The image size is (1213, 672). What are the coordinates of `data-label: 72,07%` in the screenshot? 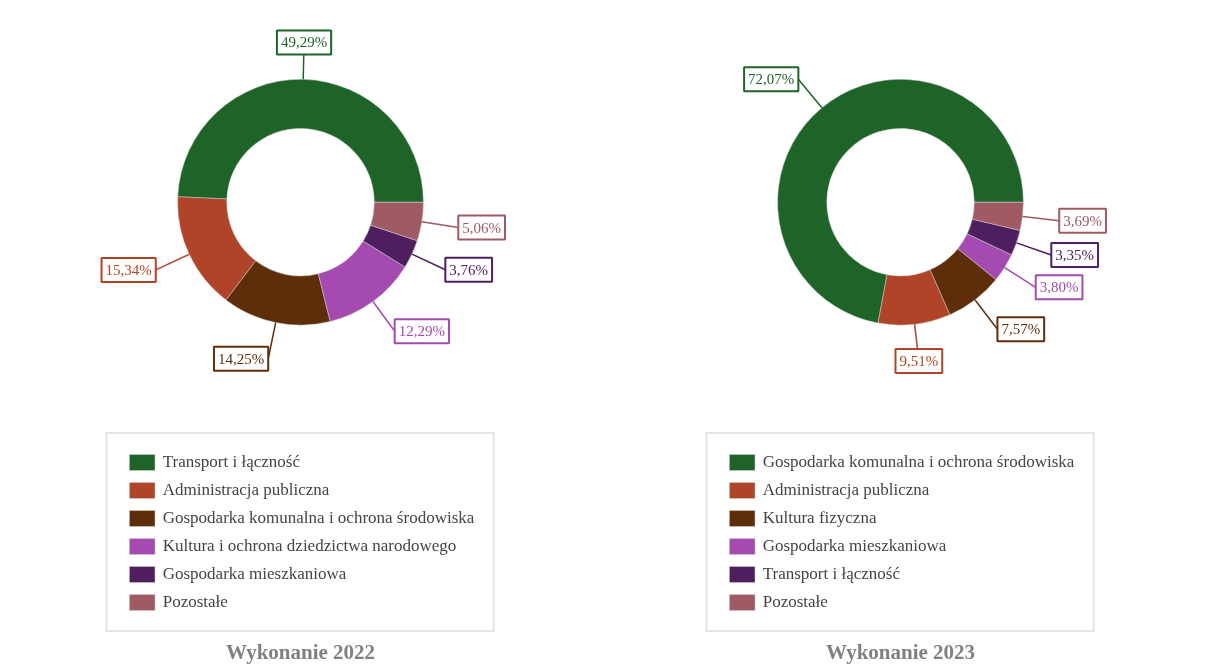 It's located at (771, 79).